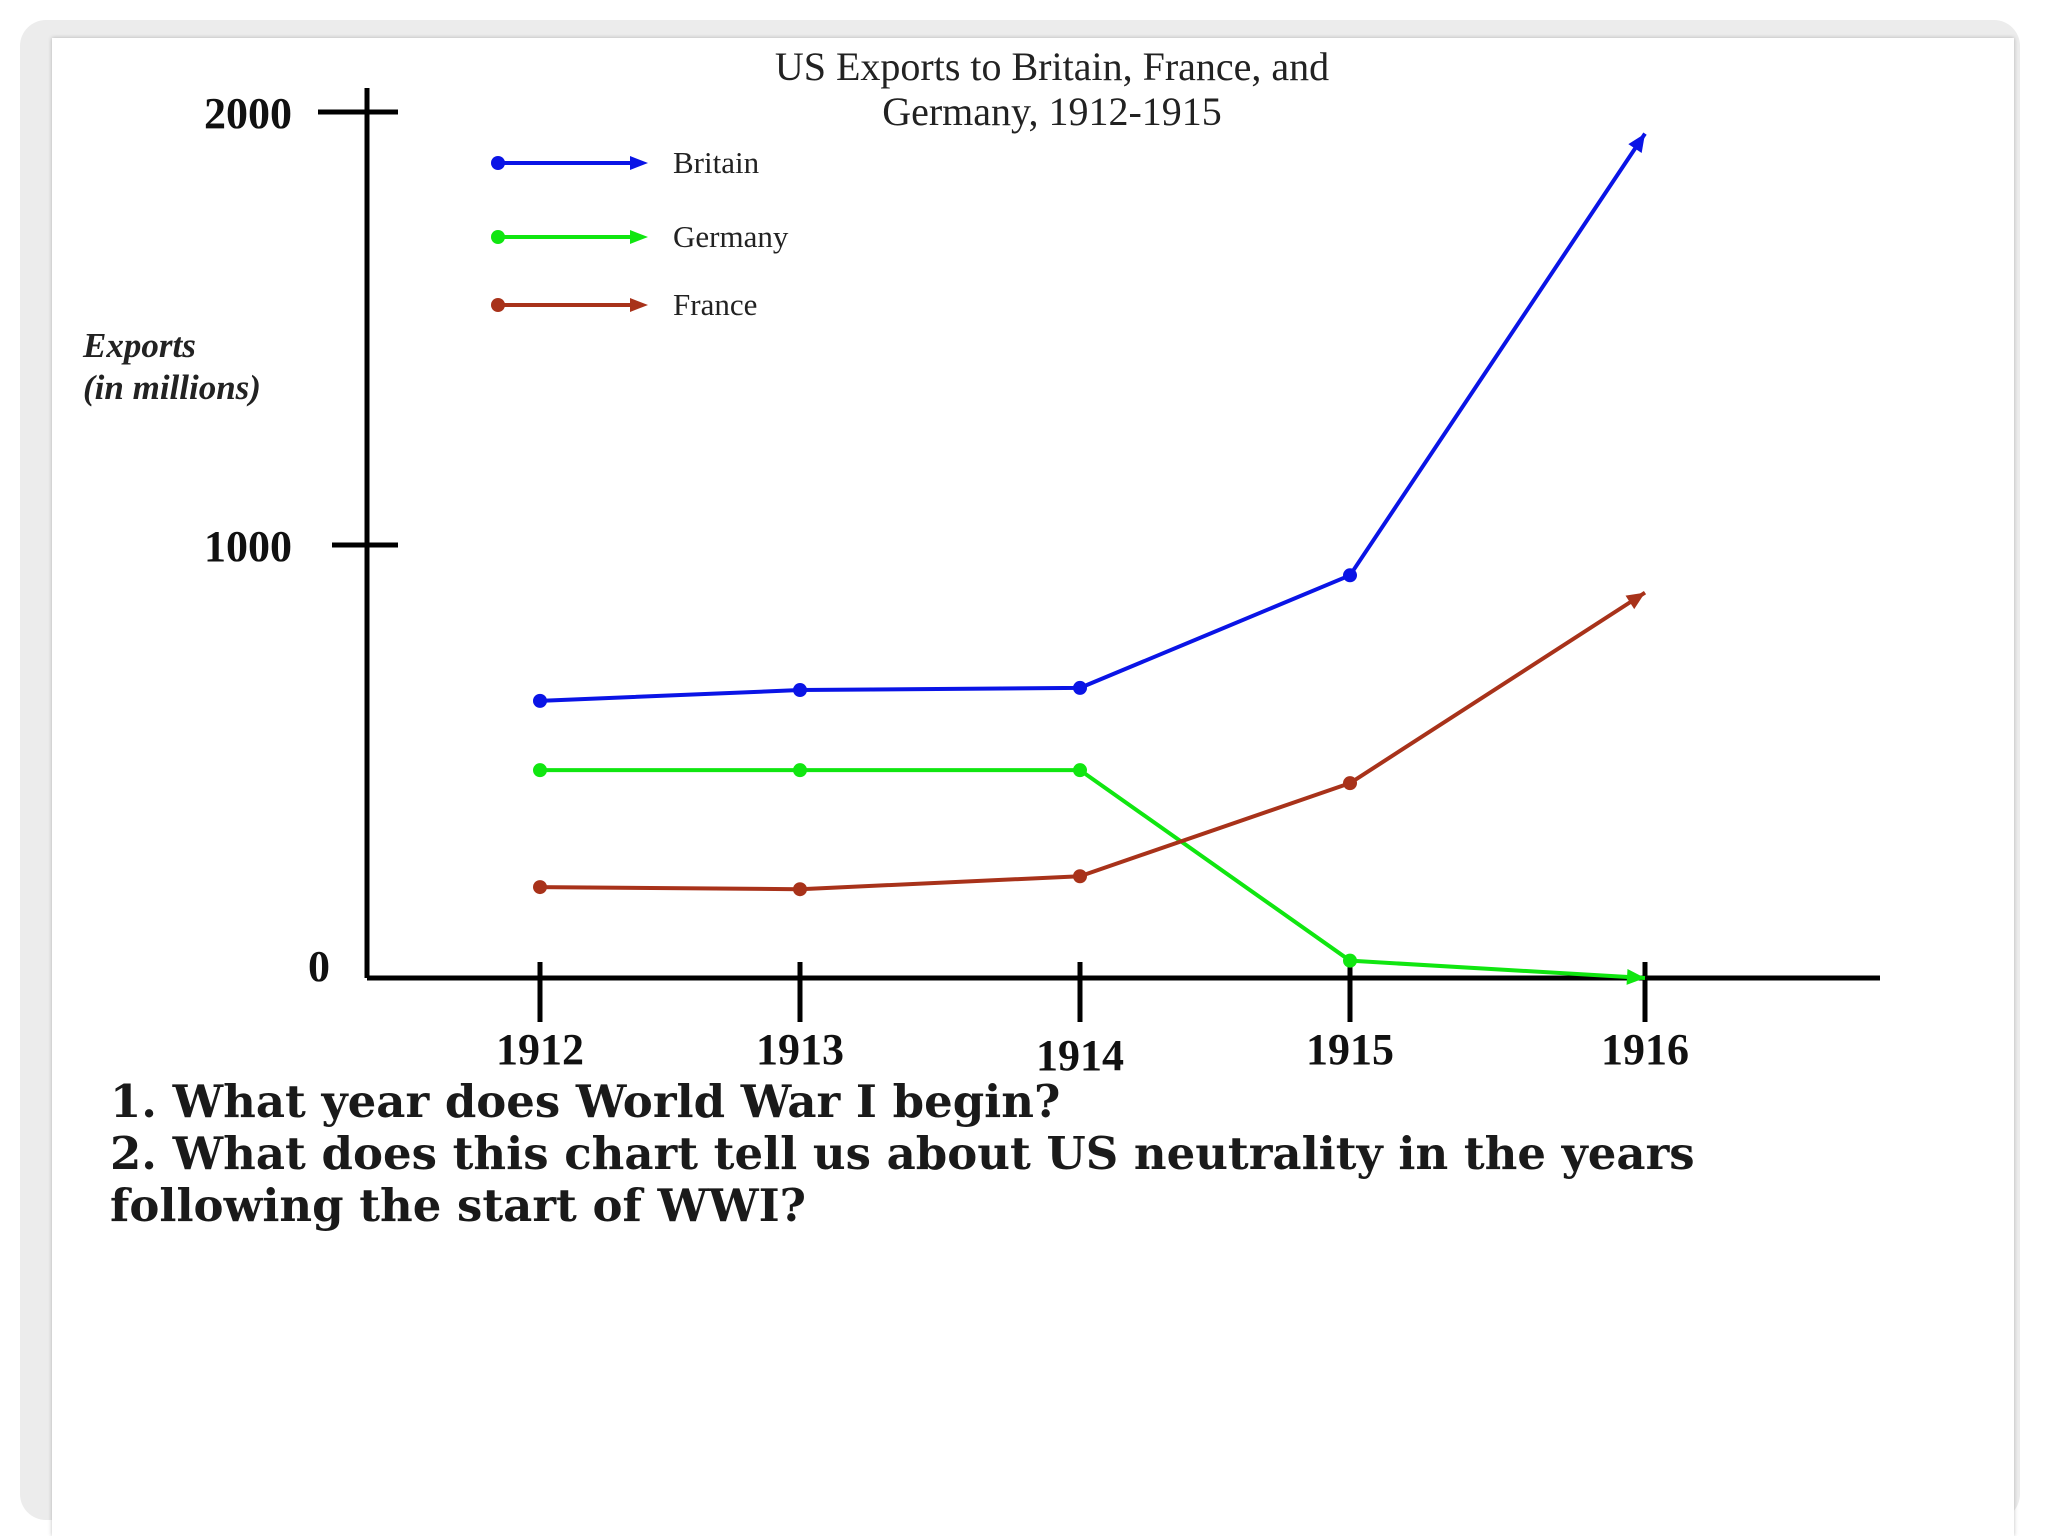 Image resolution: width=2048 pixels, height=1536 pixels. What do you see at coordinates (1080, 1055) in the screenshot?
I see `x-tick-label-1914: 1914` at bounding box center [1080, 1055].